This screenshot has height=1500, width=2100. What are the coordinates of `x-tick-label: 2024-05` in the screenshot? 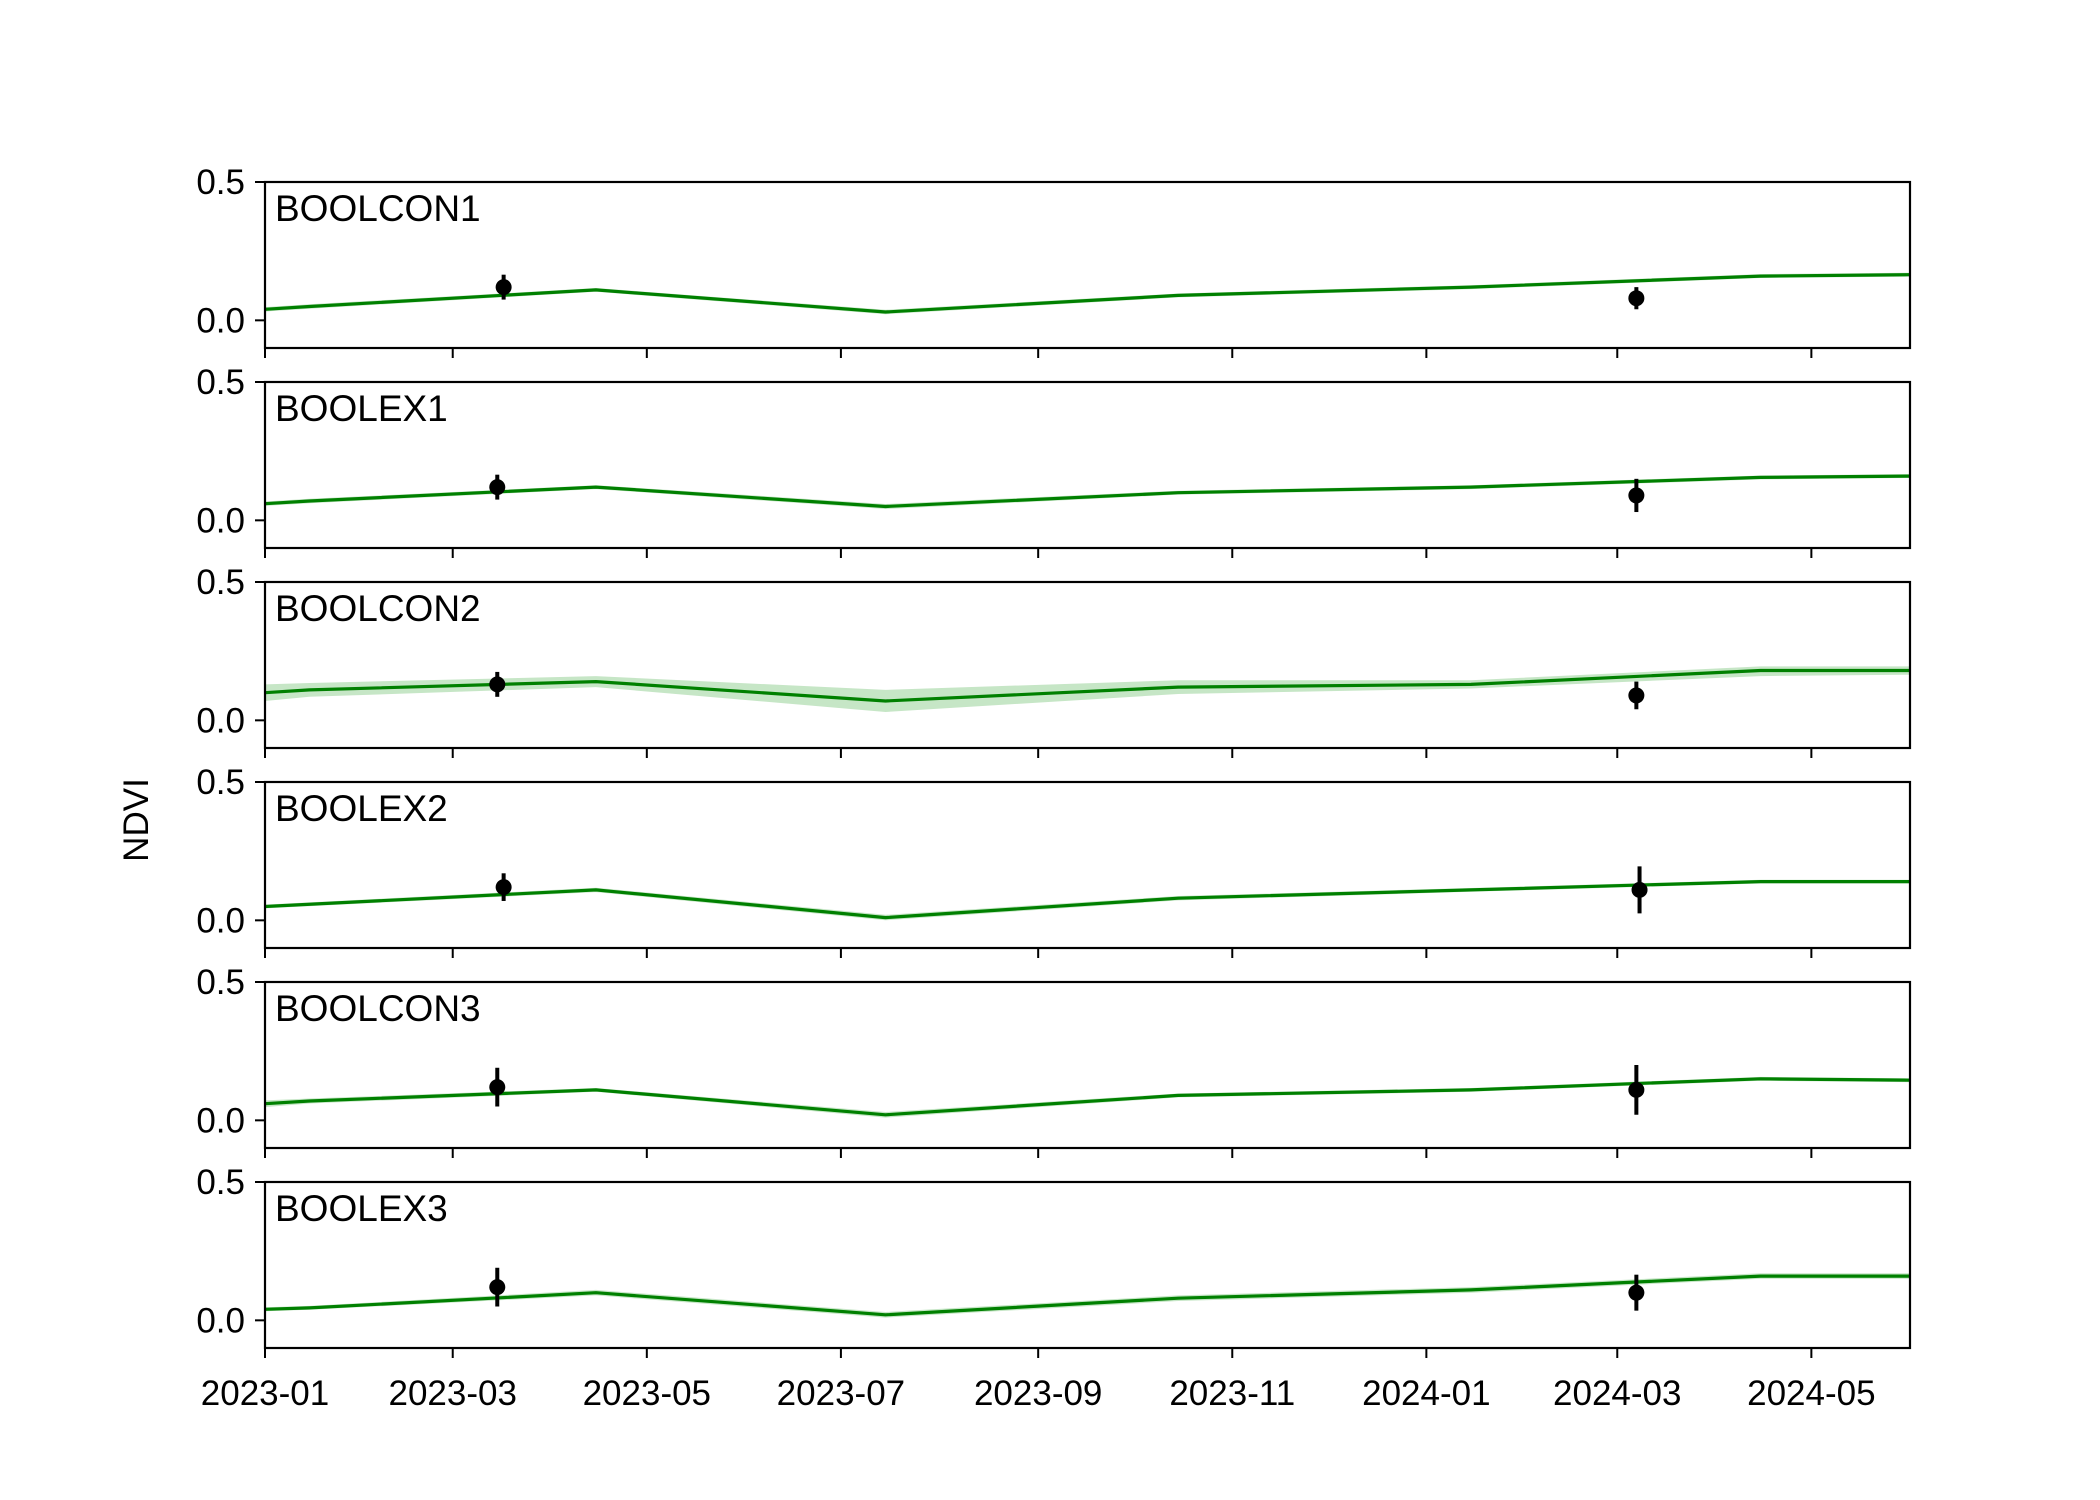 It's located at (1811, 1393).